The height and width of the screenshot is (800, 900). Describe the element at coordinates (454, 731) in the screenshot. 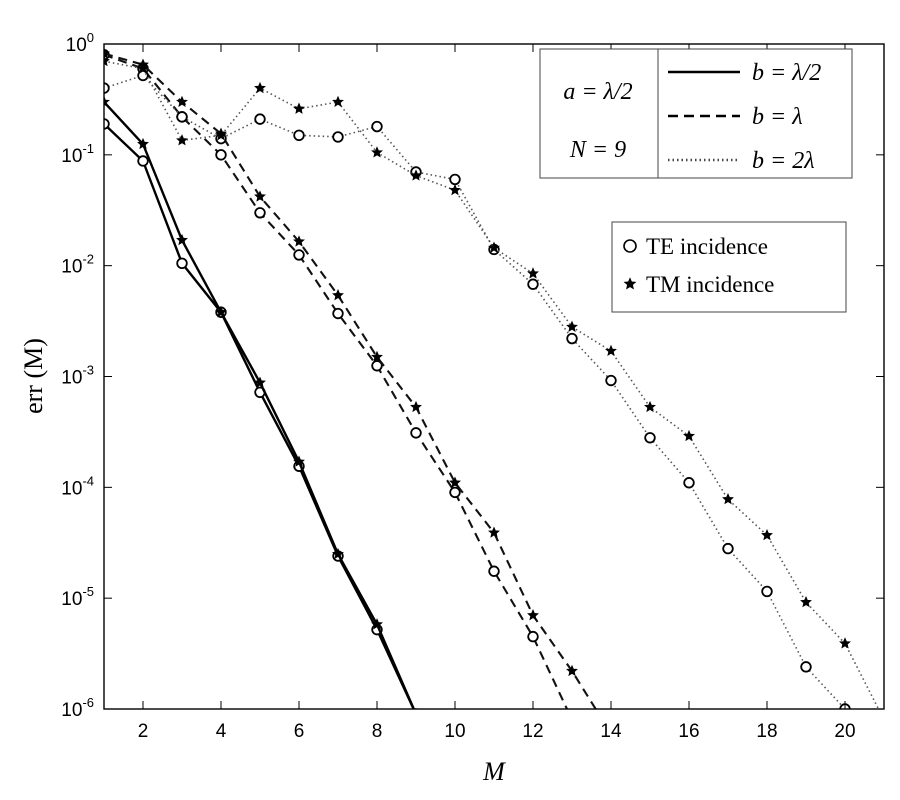

I see `x-tick-label-4: 10` at that location.